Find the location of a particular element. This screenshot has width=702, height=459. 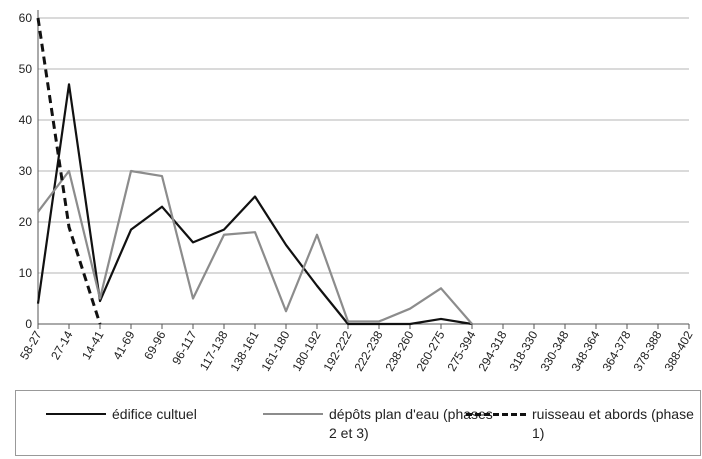

legend-label: dépôts plan d'eau (phases 2 et 3) is located at coordinates (411, 423).